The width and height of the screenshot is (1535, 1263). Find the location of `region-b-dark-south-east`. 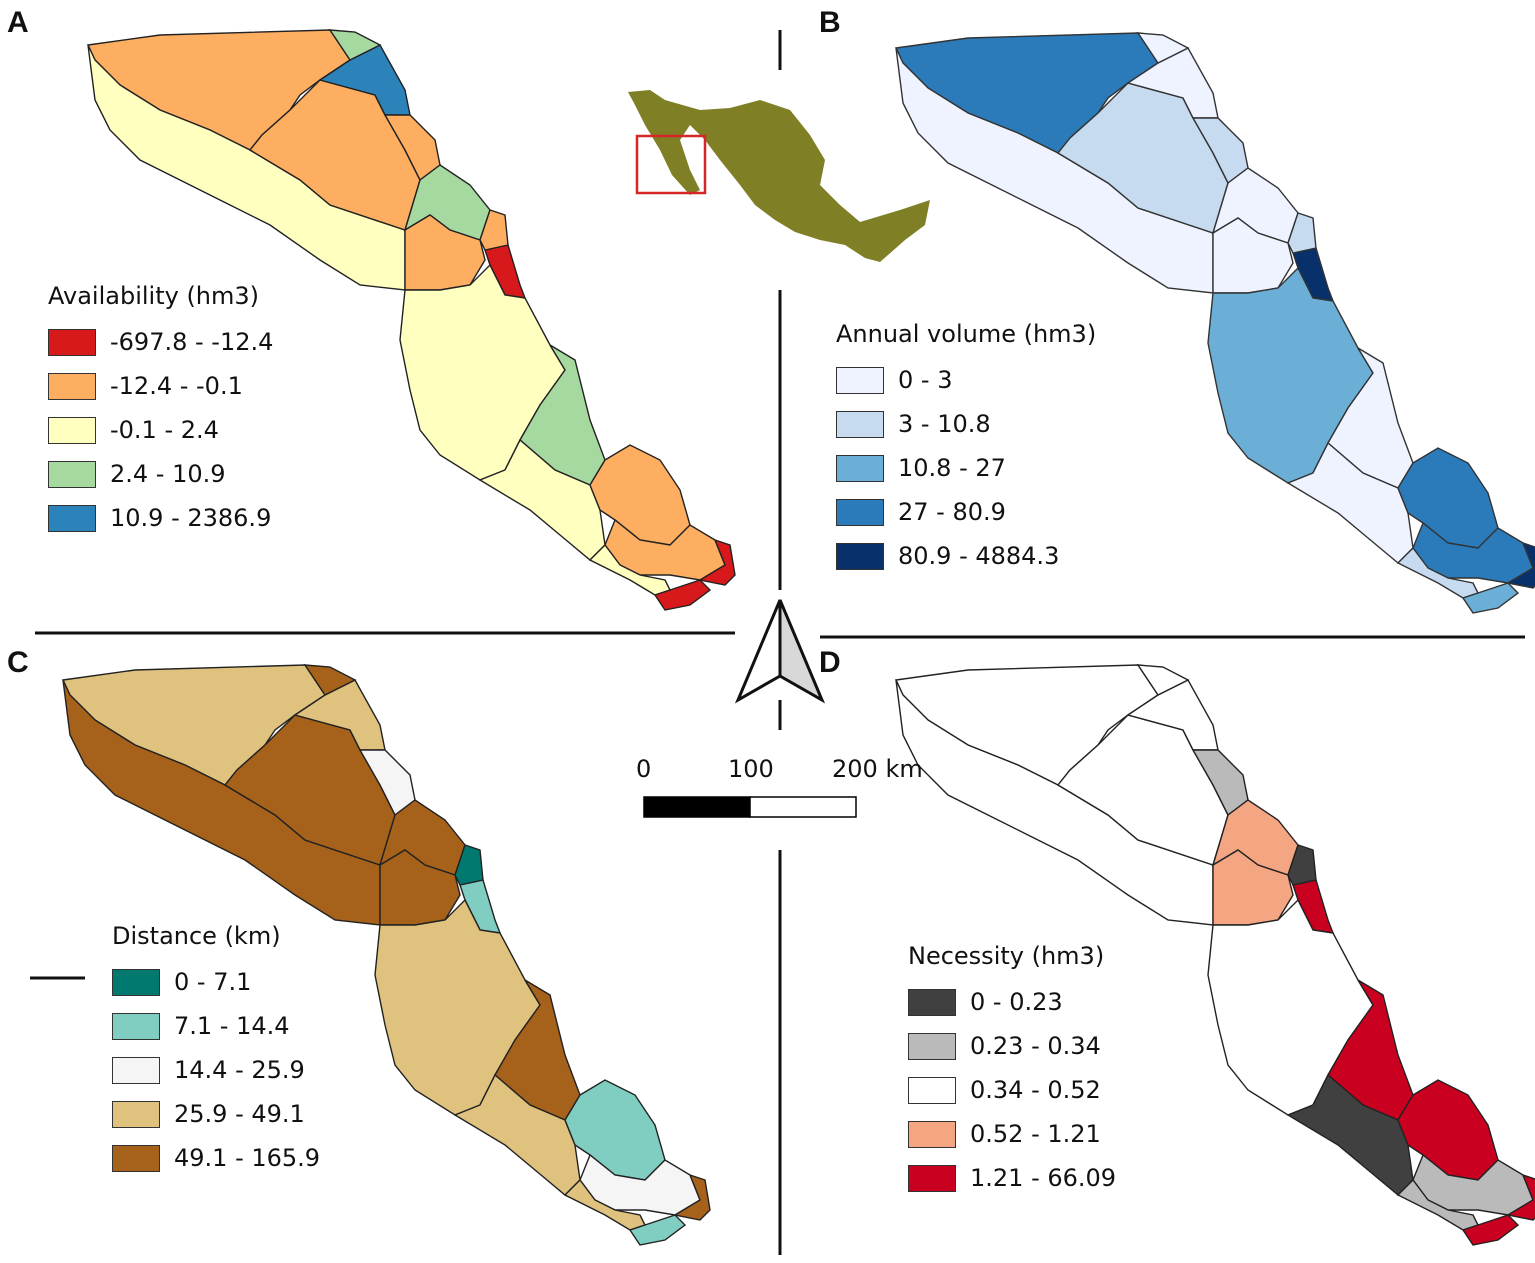

region-b-dark-south-east is located at coordinates (1520, 565).